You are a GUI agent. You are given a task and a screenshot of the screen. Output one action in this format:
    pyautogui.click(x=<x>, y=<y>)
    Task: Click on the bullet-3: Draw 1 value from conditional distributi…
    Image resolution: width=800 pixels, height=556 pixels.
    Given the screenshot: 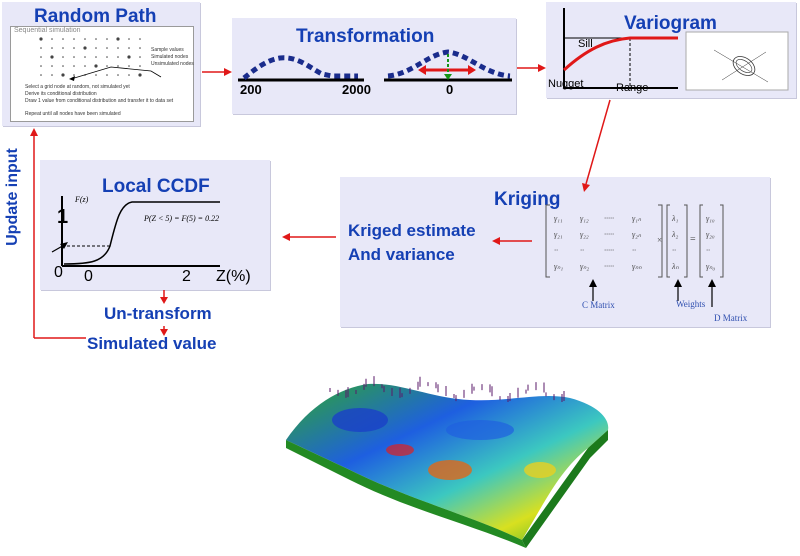 What is the action you would take?
    pyautogui.click(x=99, y=101)
    